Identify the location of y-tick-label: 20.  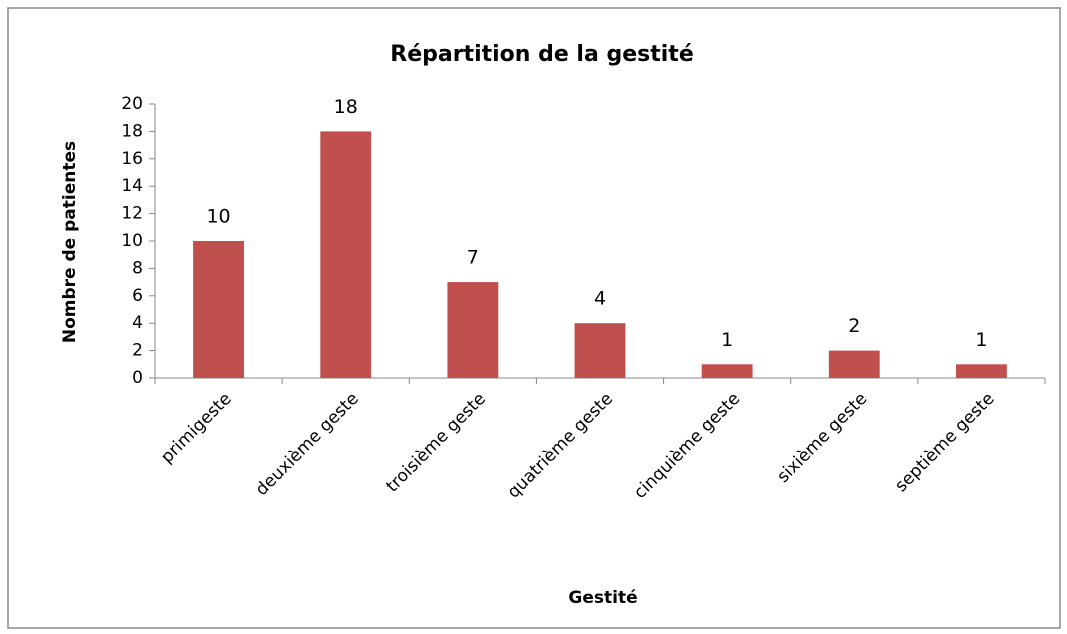
(132, 104).